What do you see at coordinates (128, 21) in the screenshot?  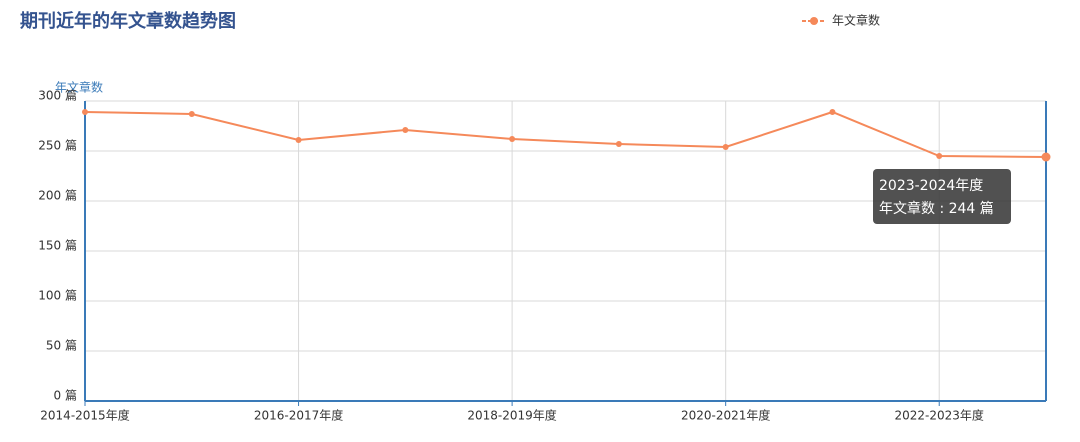 I see `chart-title: 期刊近年的年文章数趋势图` at bounding box center [128, 21].